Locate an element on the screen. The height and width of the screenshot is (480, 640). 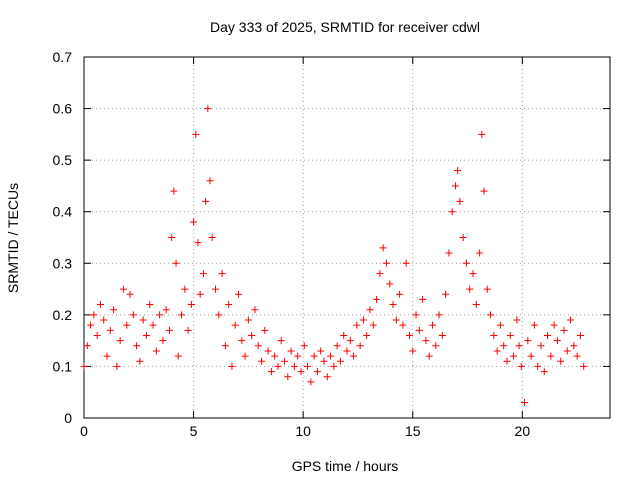
x-tick-label: 10 is located at coordinates (303, 431).